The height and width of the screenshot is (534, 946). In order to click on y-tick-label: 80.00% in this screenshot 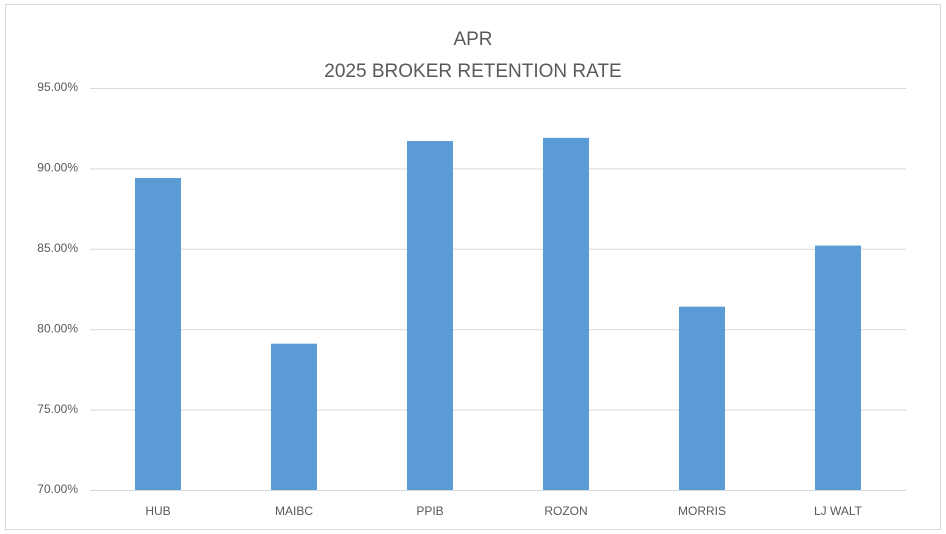, I will do `click(57, 328)`.